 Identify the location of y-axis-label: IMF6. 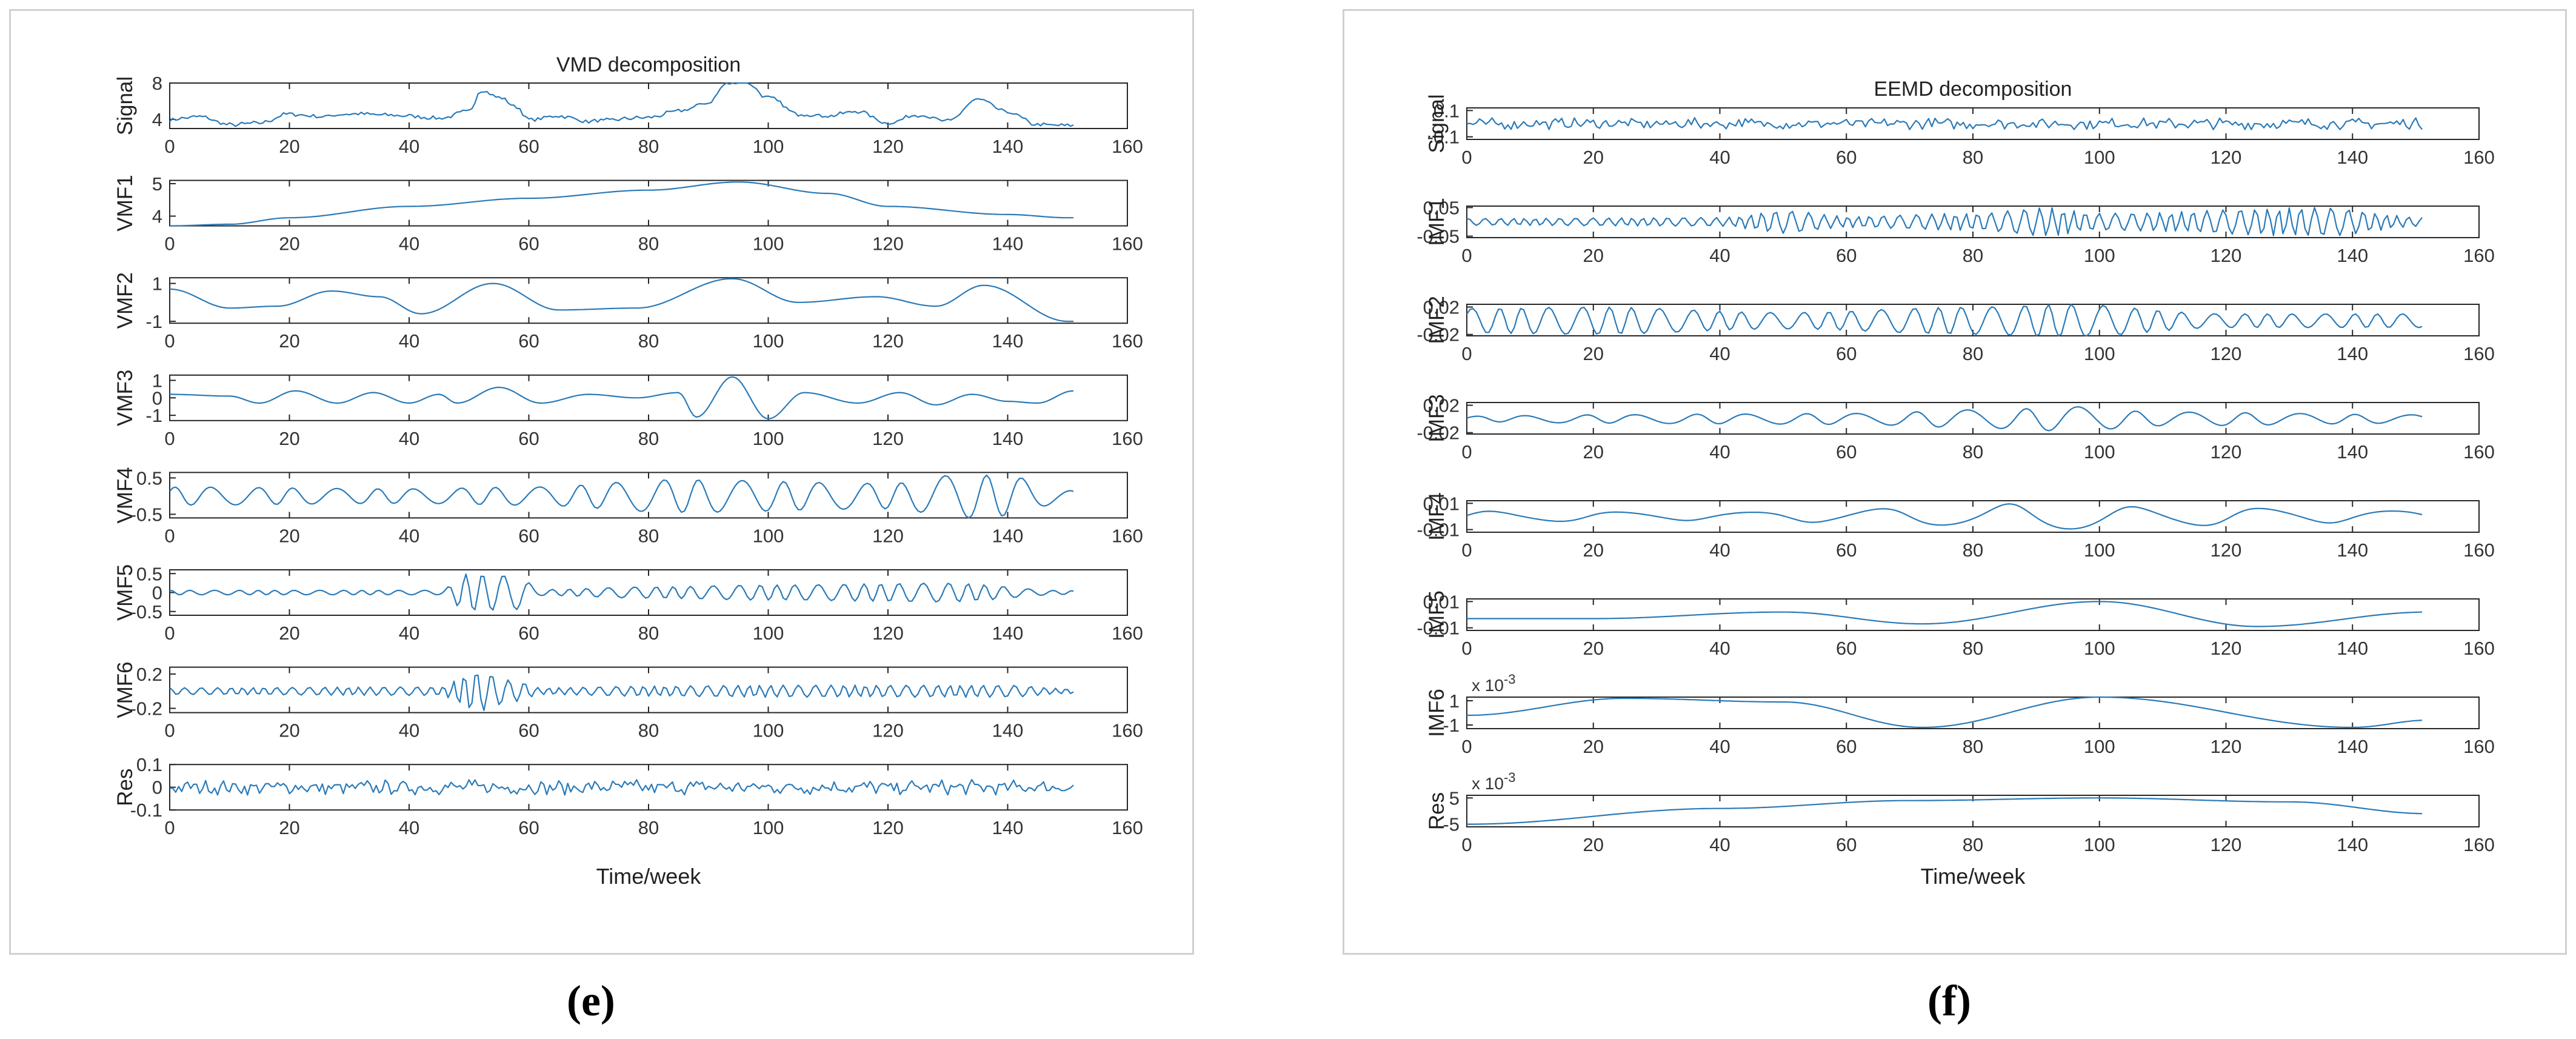
(1437, 713).